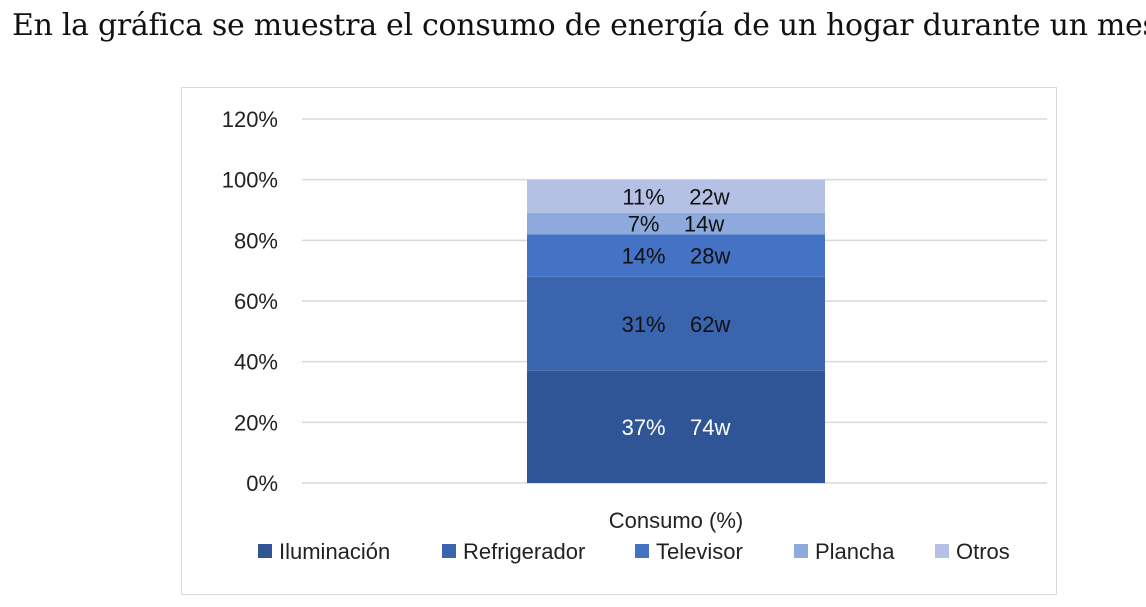 Image resolution: width=1146 pixels, height=607 pixels. Describe the element at coordinates (334, 551) in the screenshot. I see `legend-item-label: Iluminación` at that location.